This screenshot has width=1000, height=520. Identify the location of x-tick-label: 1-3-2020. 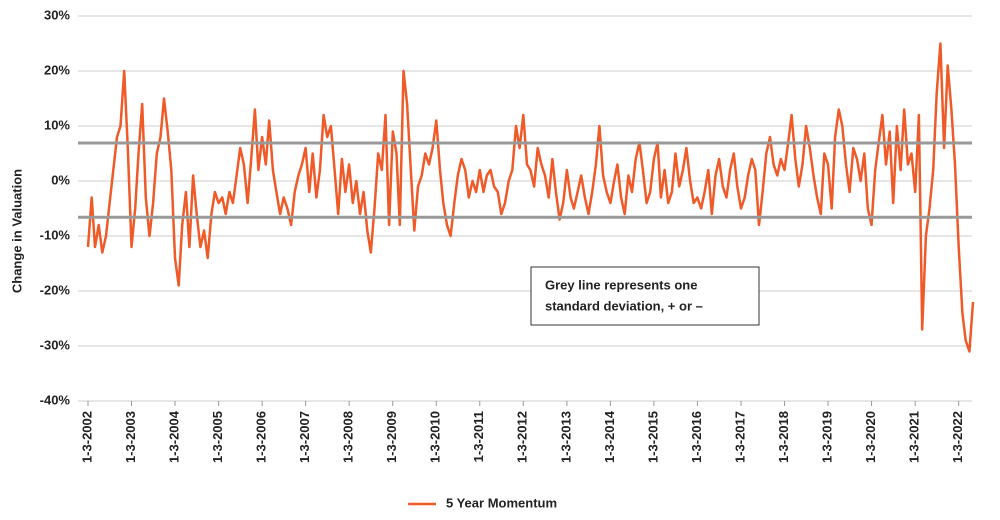
(870, 437).